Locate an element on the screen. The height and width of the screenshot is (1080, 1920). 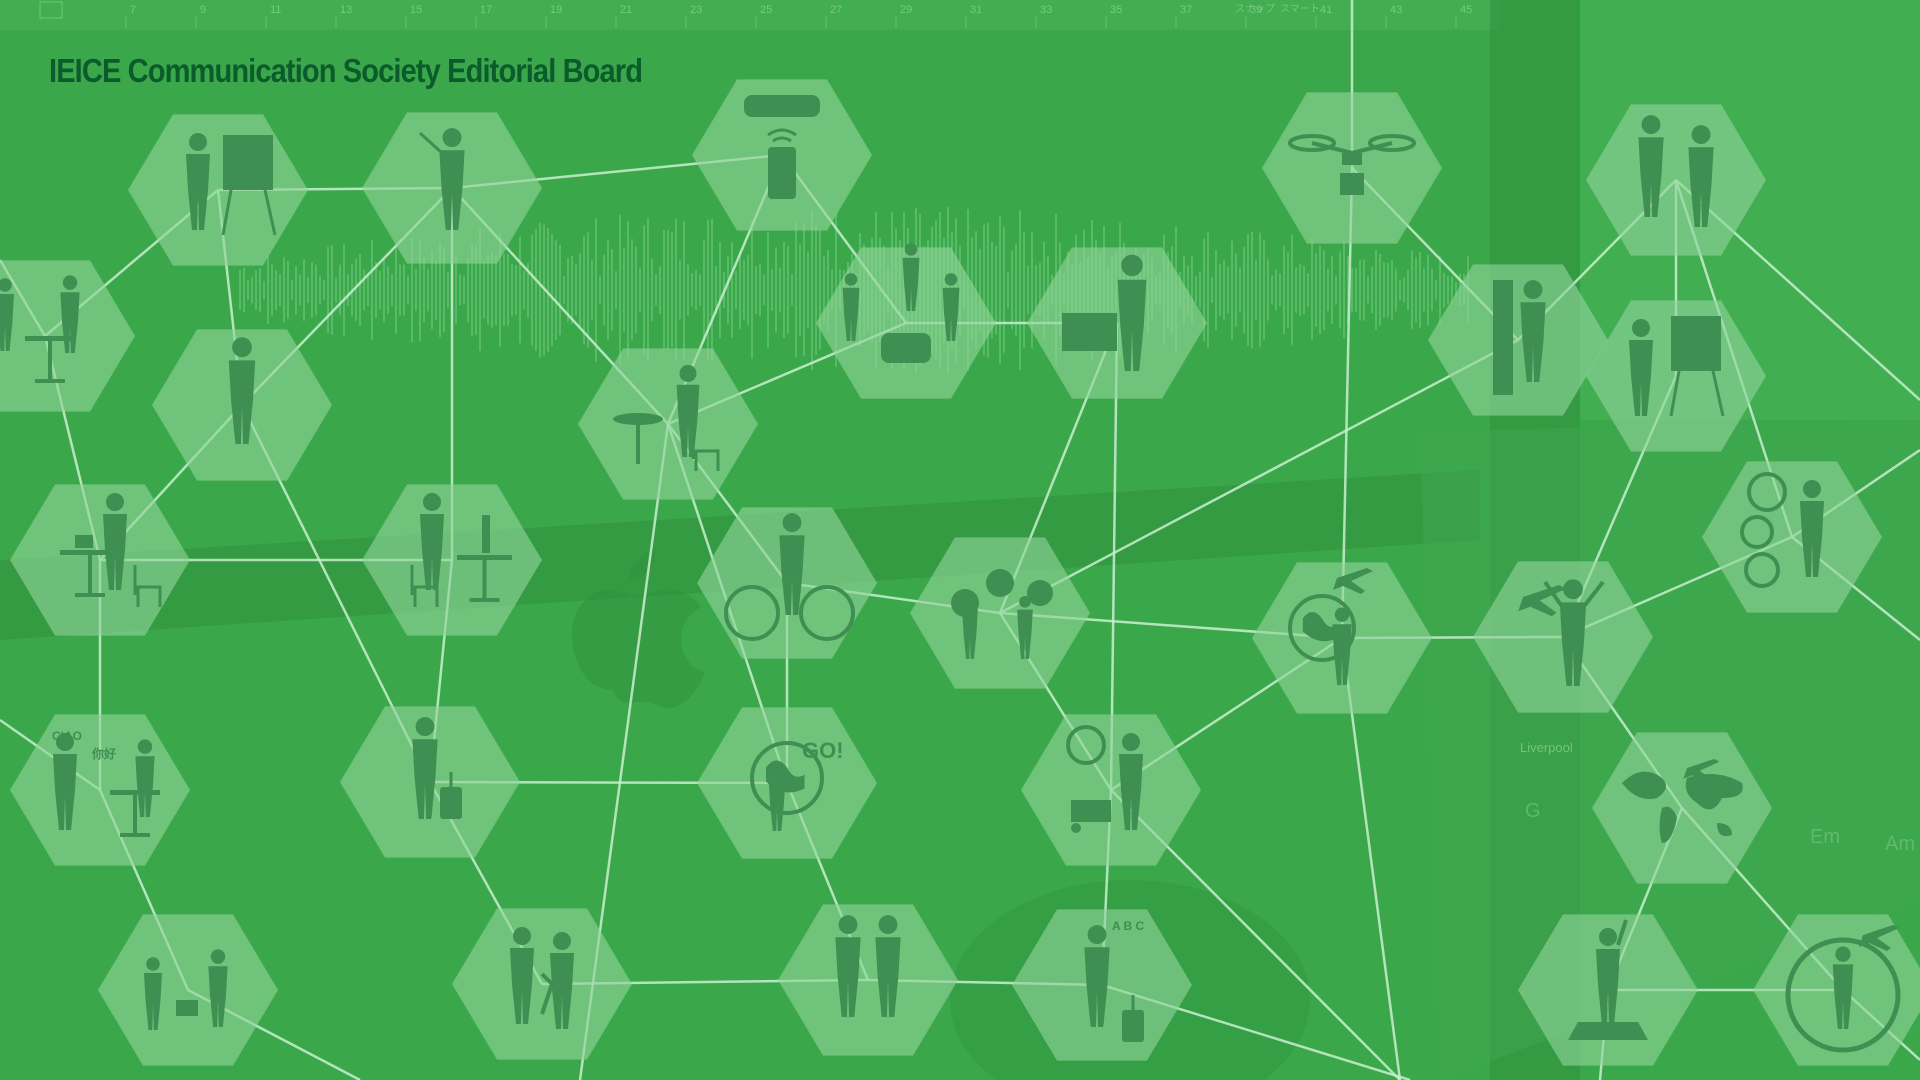
ruler-number: 13 is located at coordinates (346, 10).